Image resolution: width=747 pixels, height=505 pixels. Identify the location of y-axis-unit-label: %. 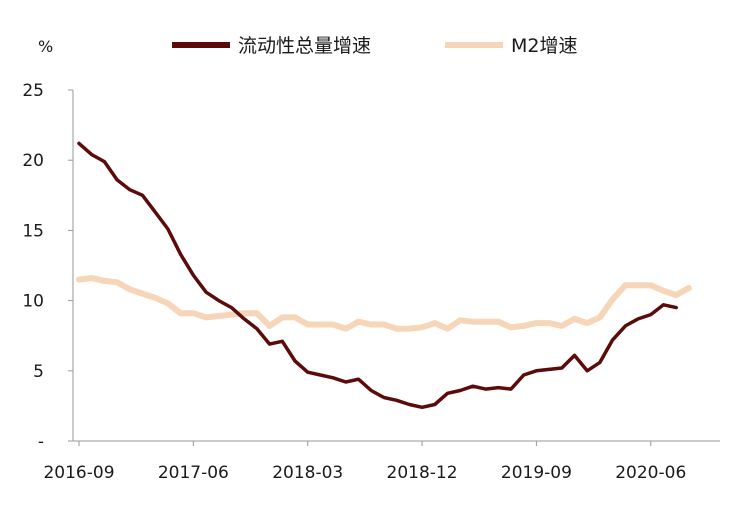
(45, 46).